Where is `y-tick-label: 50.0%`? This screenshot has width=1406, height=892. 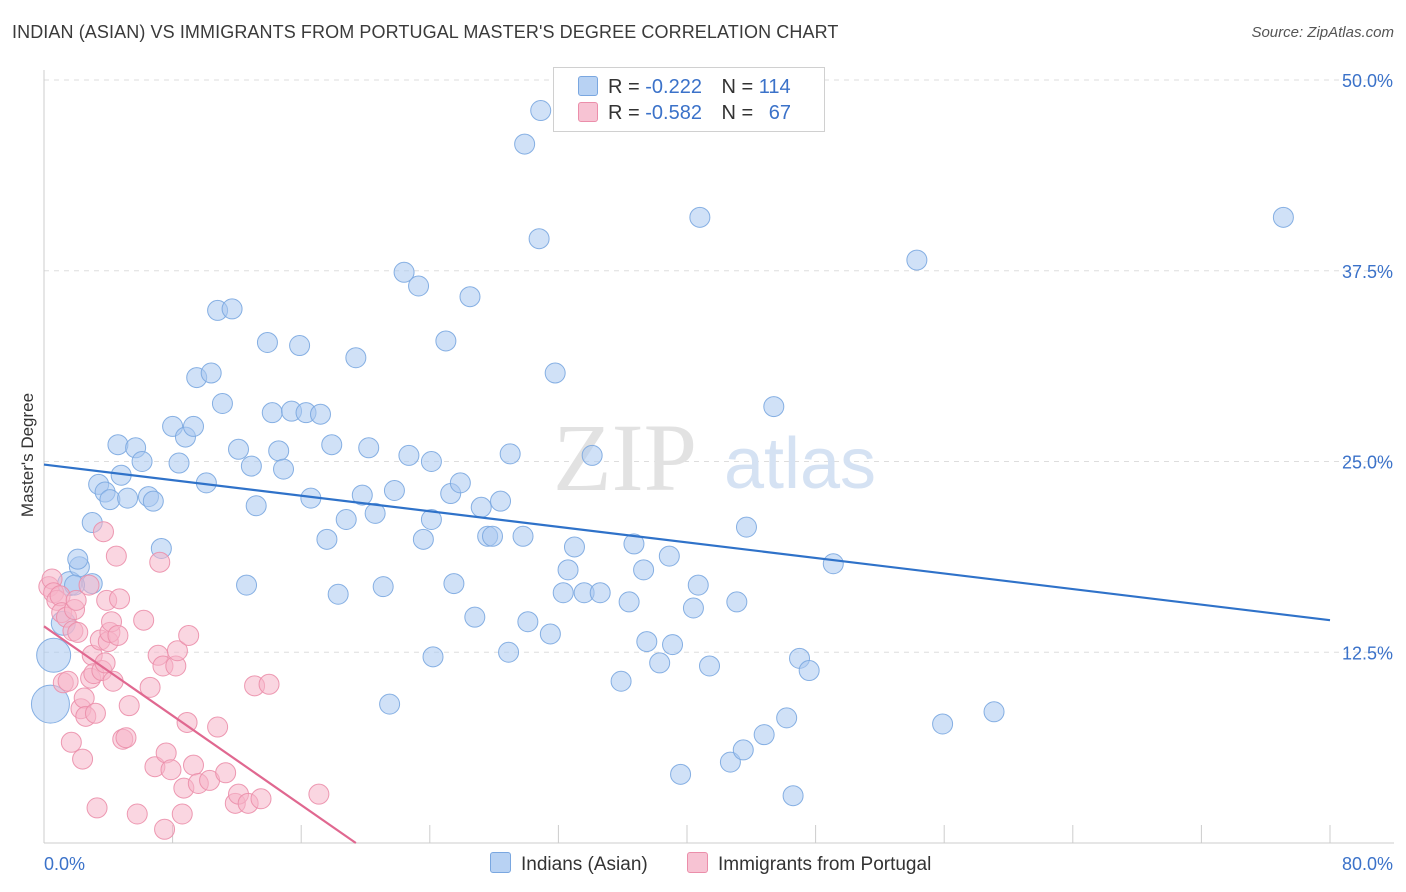
y-tick-label: 50.0% is located at coordinates (1367, 81).